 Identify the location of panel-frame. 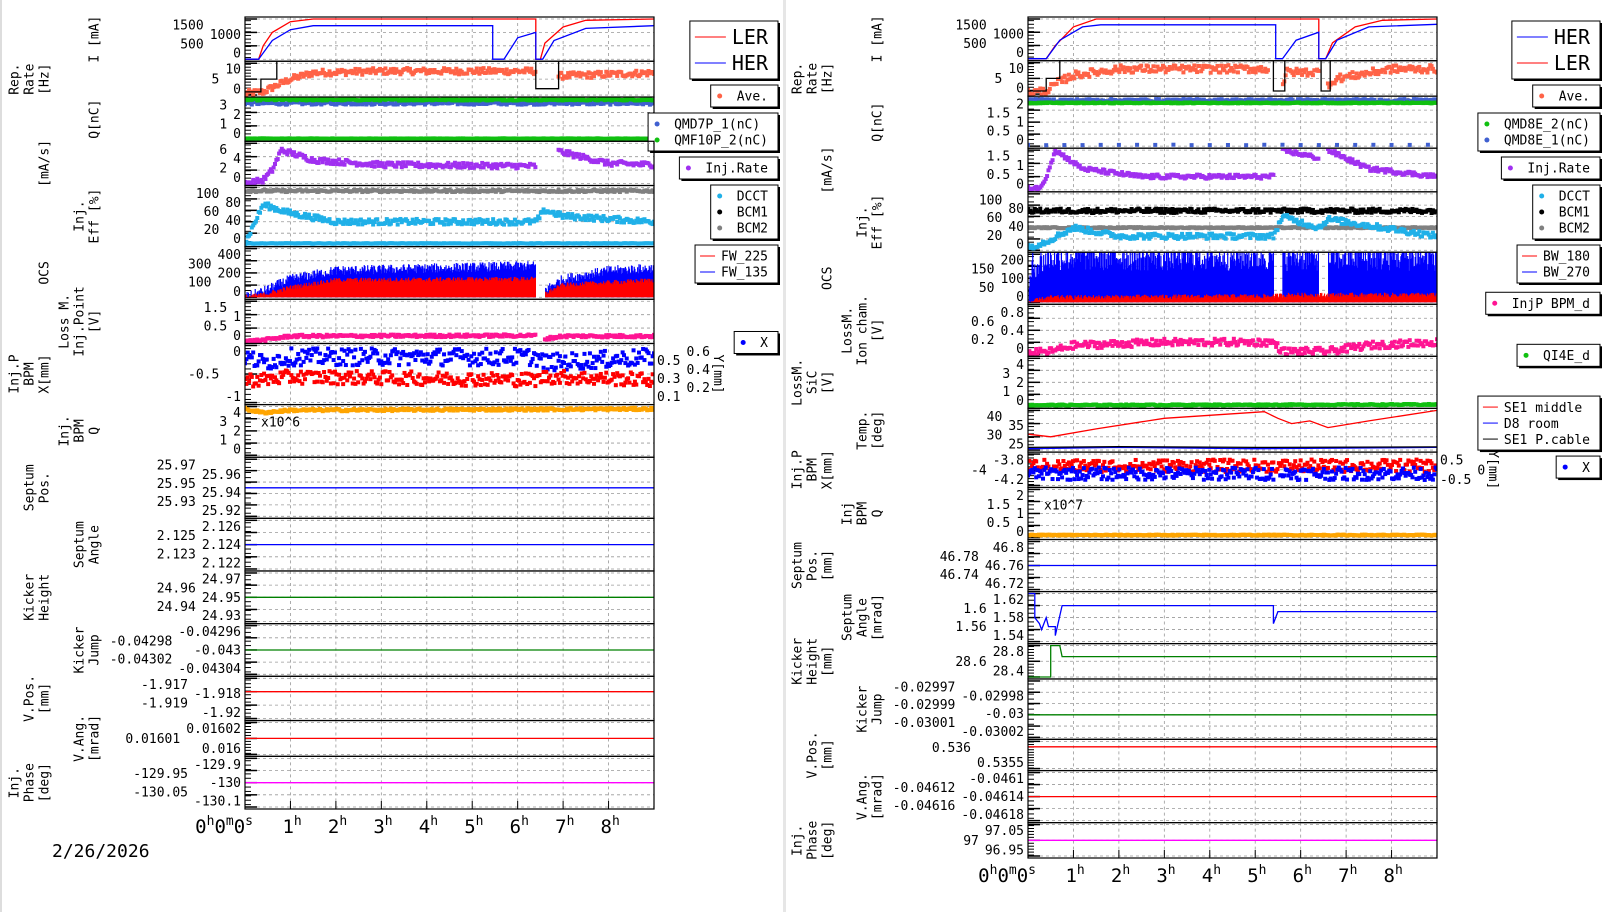
(449, 39).